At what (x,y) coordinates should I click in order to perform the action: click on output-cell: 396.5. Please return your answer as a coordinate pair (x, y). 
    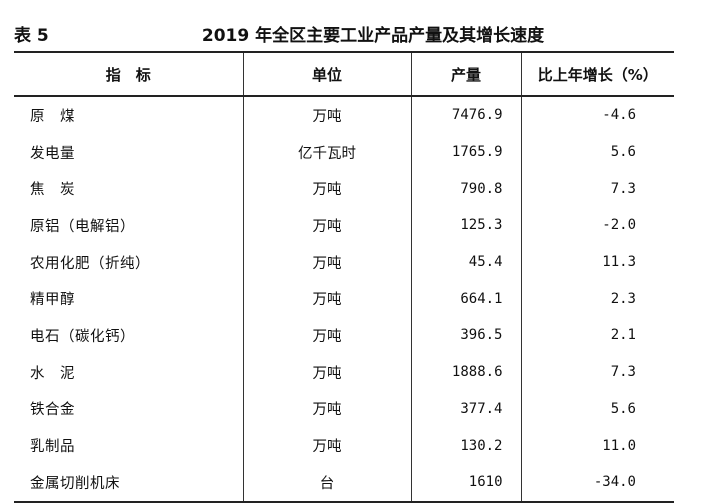
    Looking at the image, I should click on (465, 335).